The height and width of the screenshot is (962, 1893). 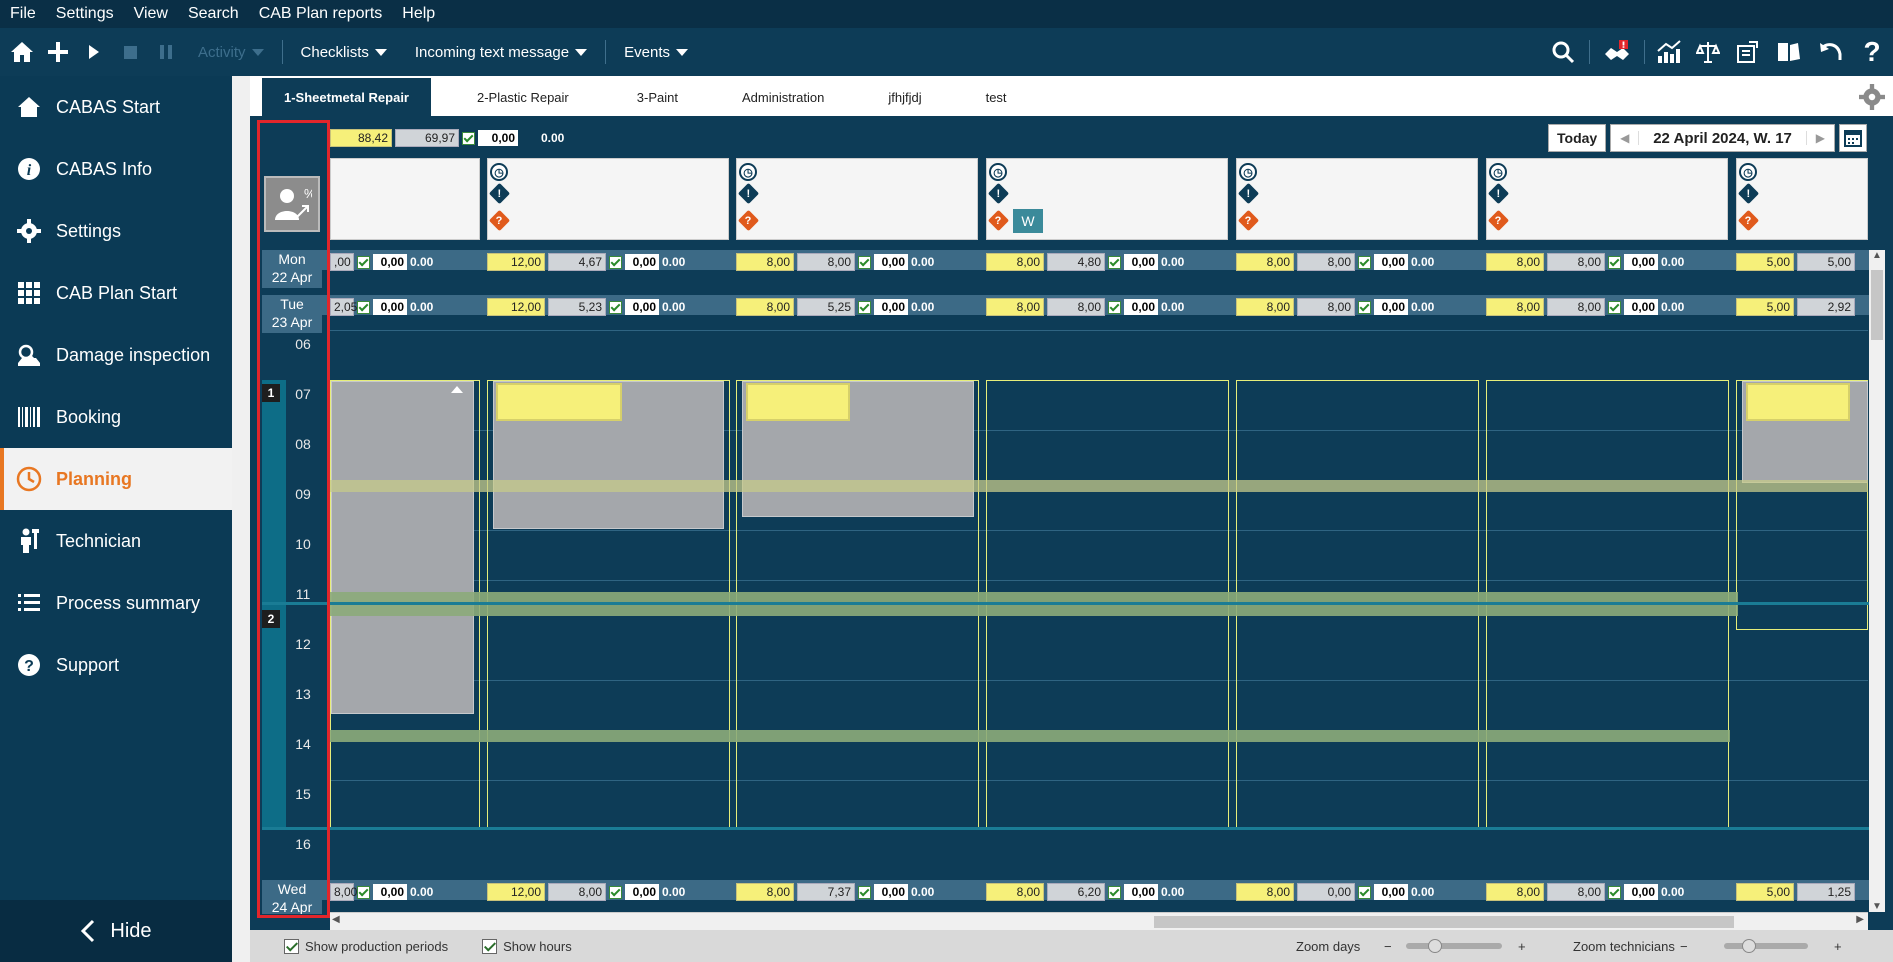 I want to click on technician-card, so click(x=405, y=199).